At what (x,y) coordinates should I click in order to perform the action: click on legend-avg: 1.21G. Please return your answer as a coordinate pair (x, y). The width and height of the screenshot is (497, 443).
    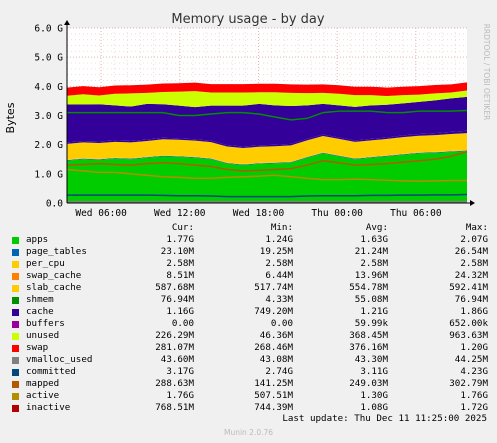
    Looking at the image, I should click on (374, 311).